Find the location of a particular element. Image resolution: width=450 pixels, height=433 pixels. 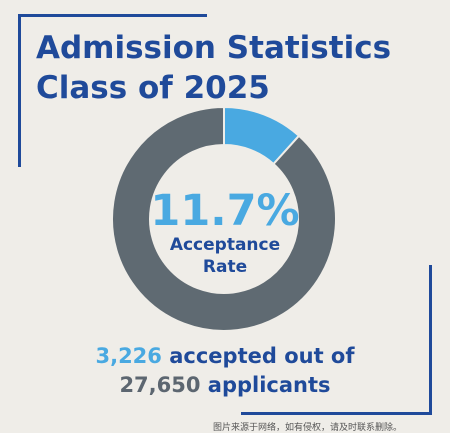

frame-corner-bottom-right-horizontal is located at coordinates (336, 413).